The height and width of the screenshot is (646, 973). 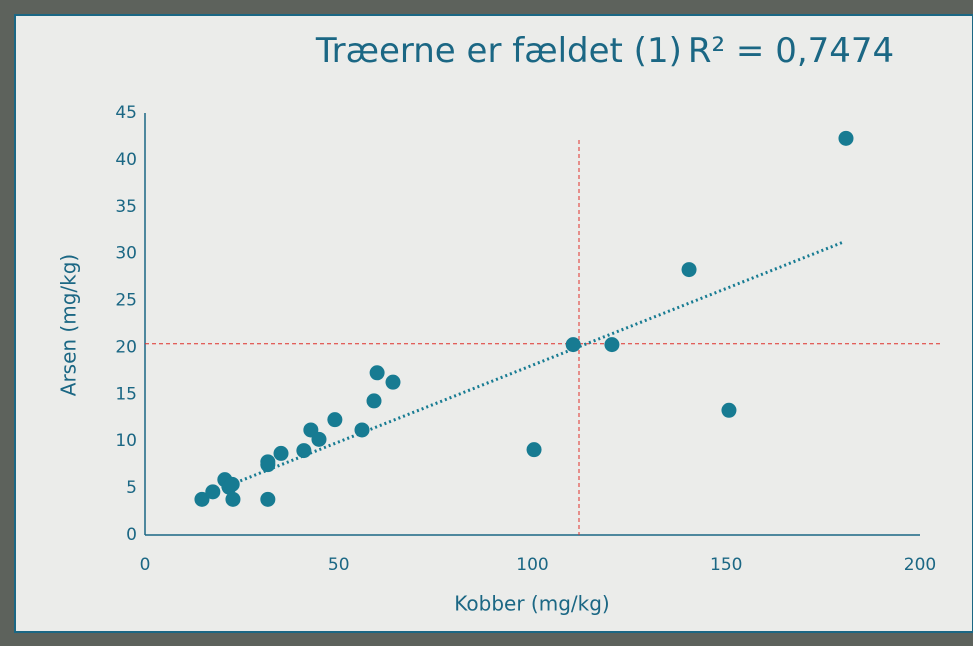 I want to click on x-tick-label: 0, so click(x=145, y=565).